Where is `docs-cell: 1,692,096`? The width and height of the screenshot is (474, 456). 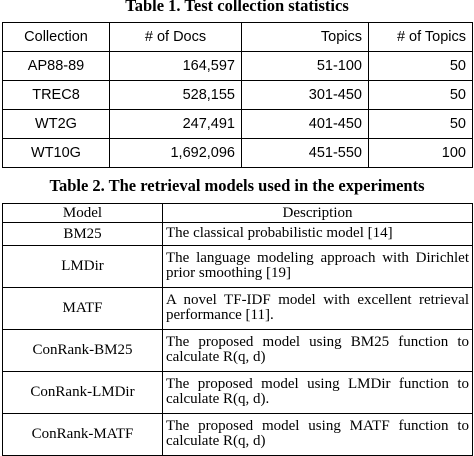
docs-cell: 1,692,096 is located at coordinates (175, 153).